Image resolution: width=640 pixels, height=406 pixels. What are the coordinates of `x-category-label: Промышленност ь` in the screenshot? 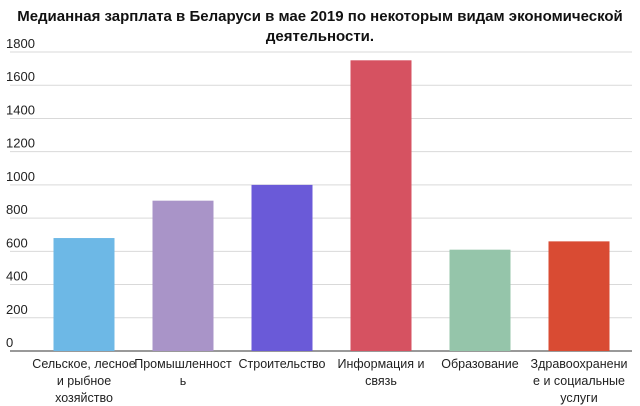 It's located at (183, 372).